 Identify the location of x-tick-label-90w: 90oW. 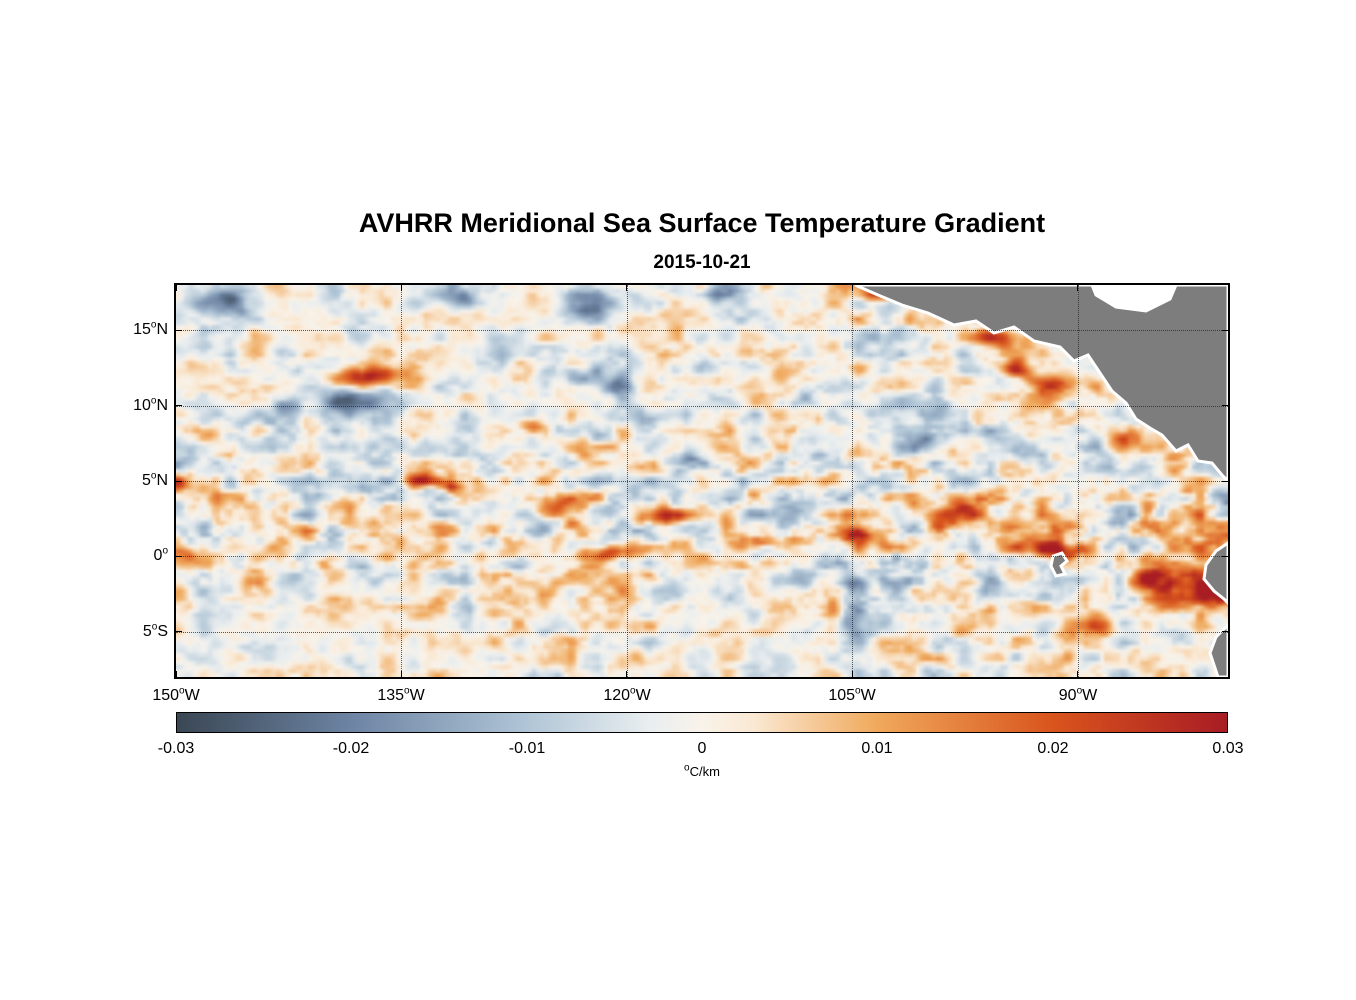
(1078, 694).